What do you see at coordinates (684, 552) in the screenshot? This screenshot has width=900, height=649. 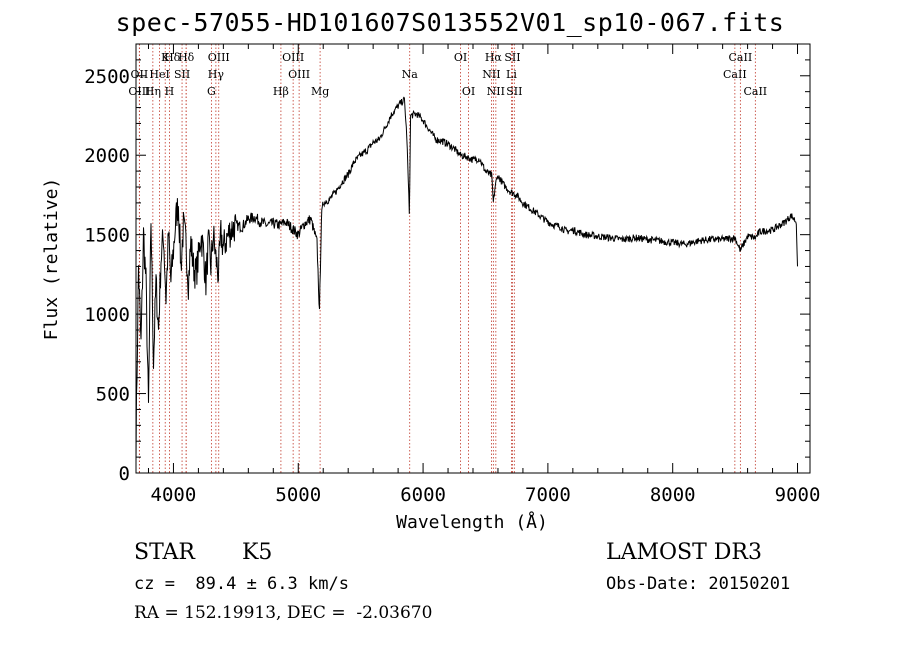 I see `survey-name: LAMOST DR3` at bounding box center [684, 552].